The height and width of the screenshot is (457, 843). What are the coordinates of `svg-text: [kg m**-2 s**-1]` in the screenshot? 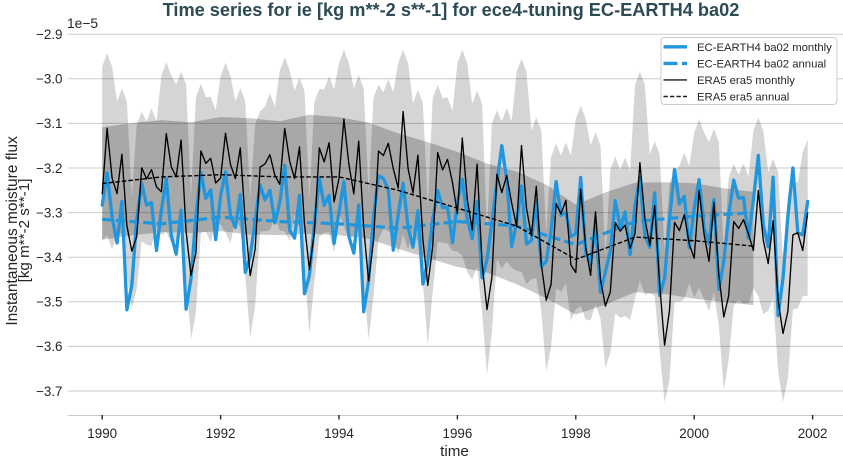 It's located at (24, 231).